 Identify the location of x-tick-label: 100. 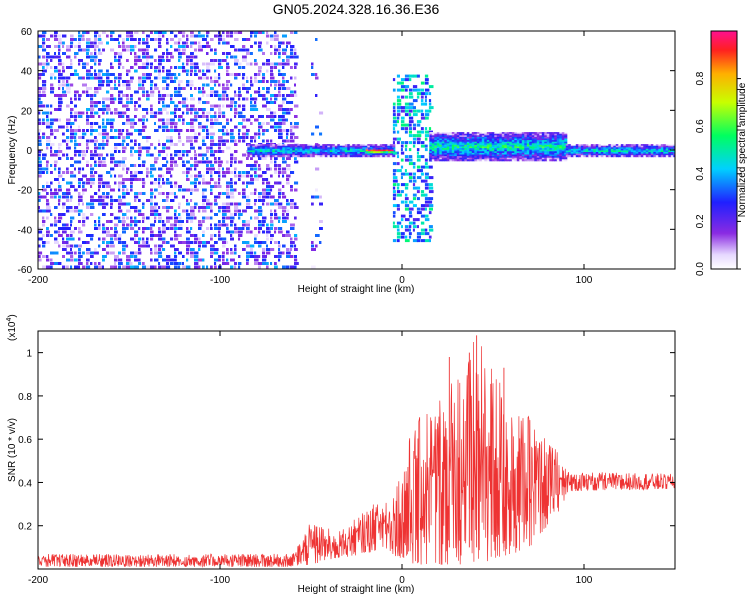
(584, 280).